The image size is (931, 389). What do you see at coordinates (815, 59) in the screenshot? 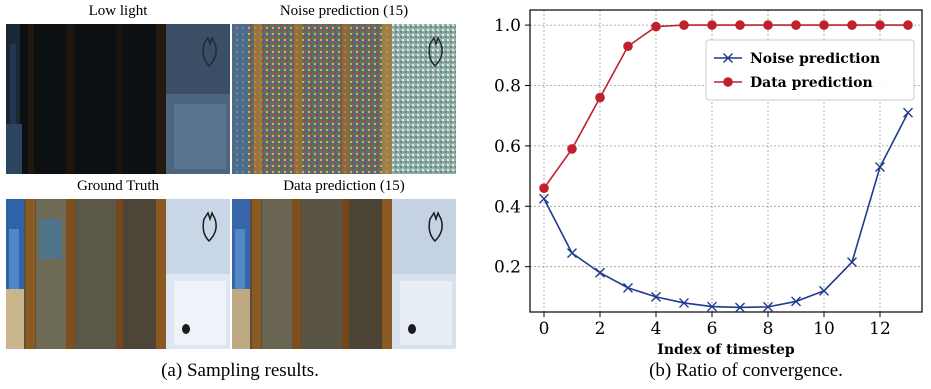
I see `legend-label: Noise prediction` at bounding box center [815, 59].